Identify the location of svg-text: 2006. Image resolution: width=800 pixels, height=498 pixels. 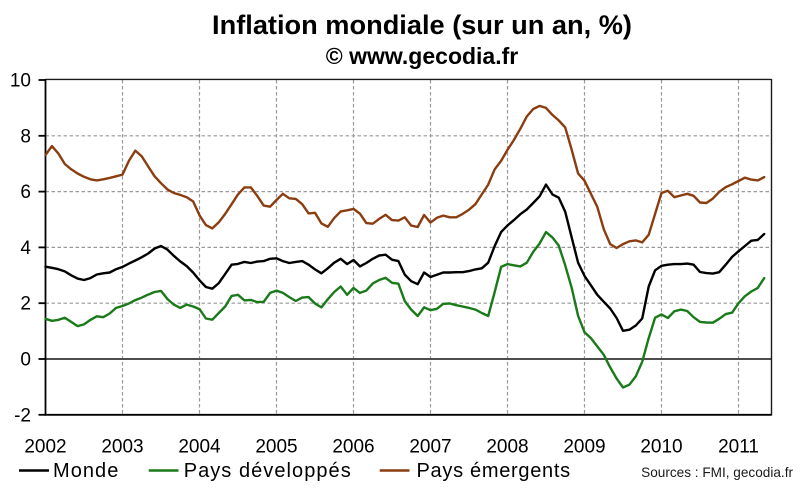
(353, 447).